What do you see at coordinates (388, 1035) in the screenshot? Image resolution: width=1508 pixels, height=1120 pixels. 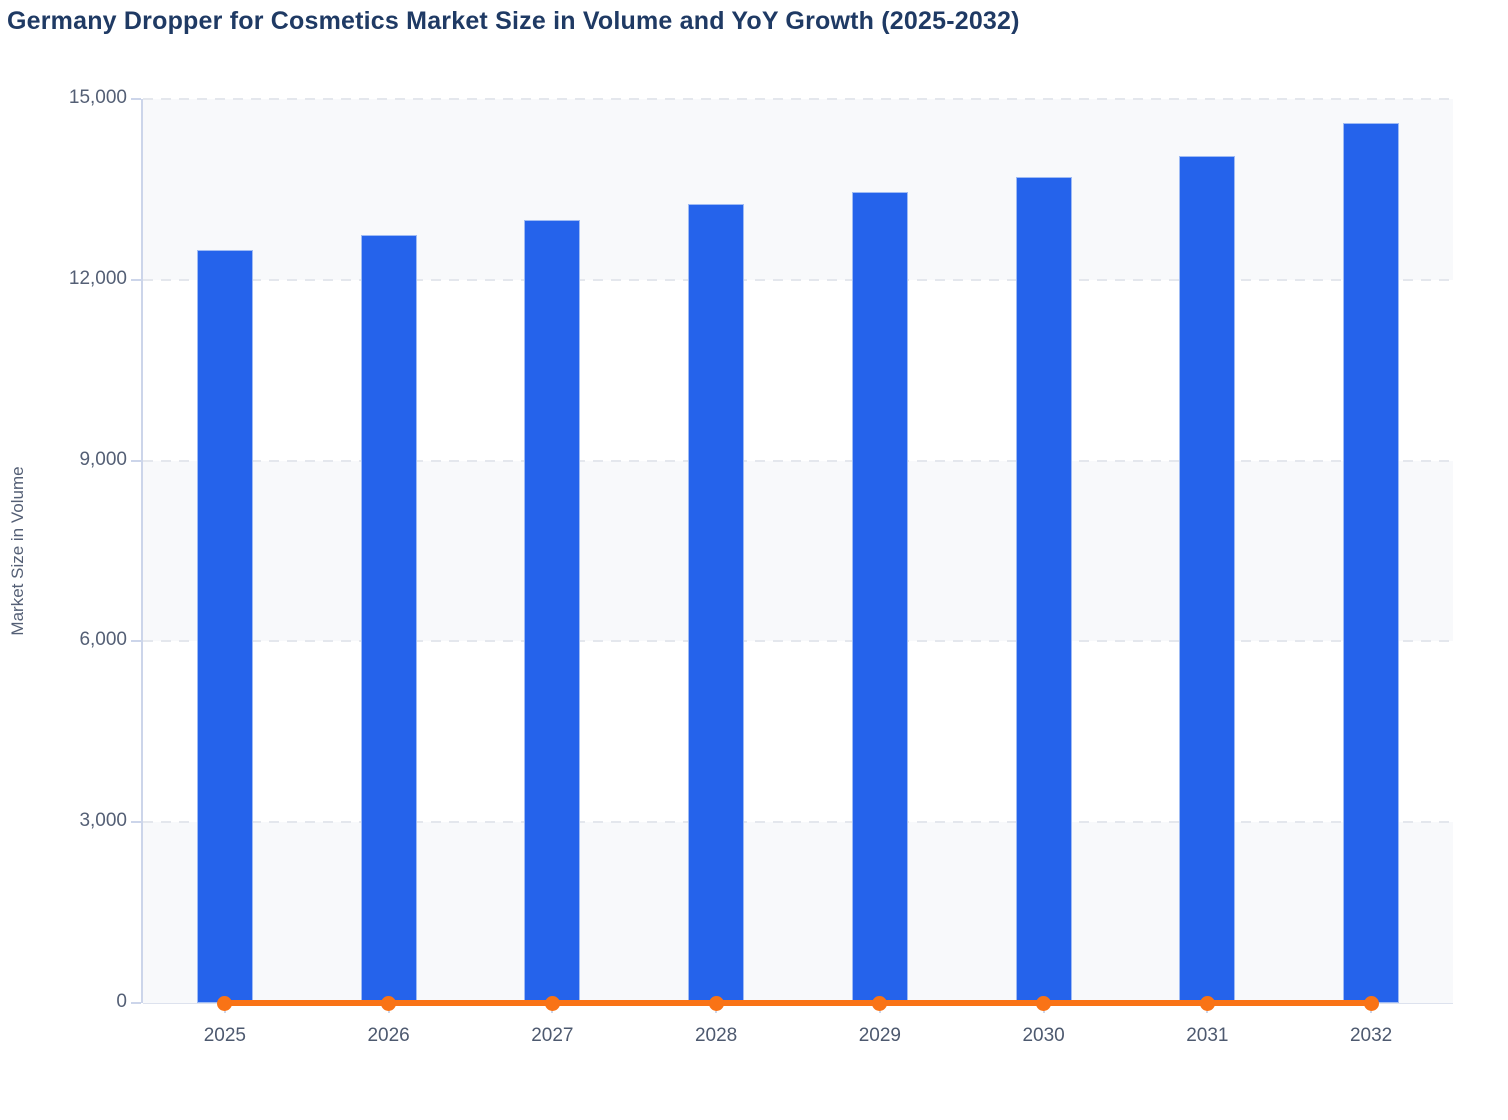 I see `x-tick-label: 2026` at bounding box center [388, 1035].